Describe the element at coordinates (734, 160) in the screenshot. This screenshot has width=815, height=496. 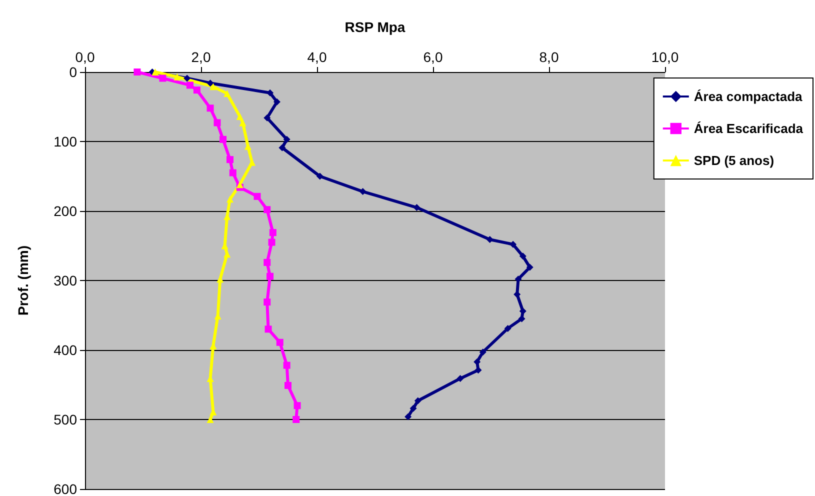
I see `legend-label: SPD (5 anos)` at that location.